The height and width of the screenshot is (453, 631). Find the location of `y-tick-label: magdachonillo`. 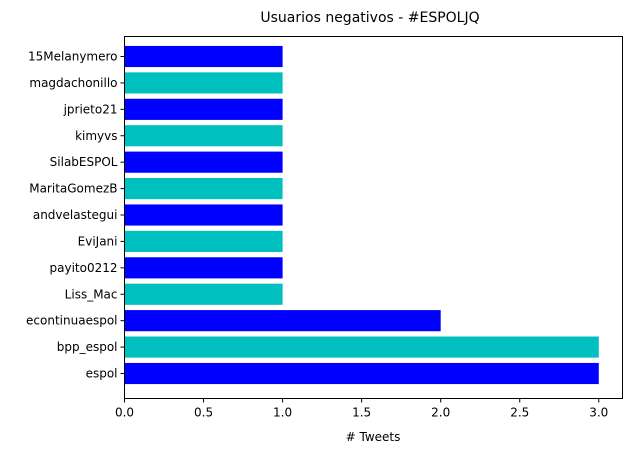

y-tick-label: magdachonillo is located at coordinates (73, 83).